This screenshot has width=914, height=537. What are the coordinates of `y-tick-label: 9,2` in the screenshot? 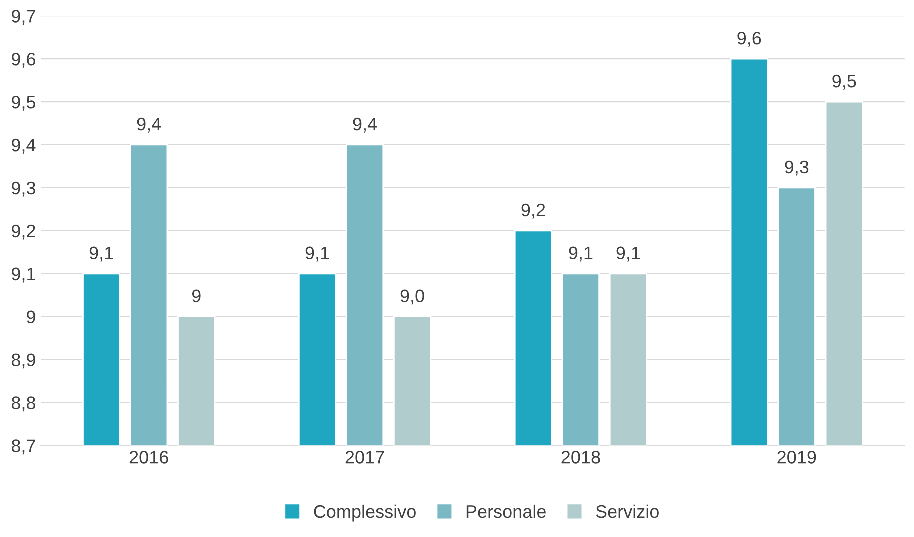 It's located at (24, 232).